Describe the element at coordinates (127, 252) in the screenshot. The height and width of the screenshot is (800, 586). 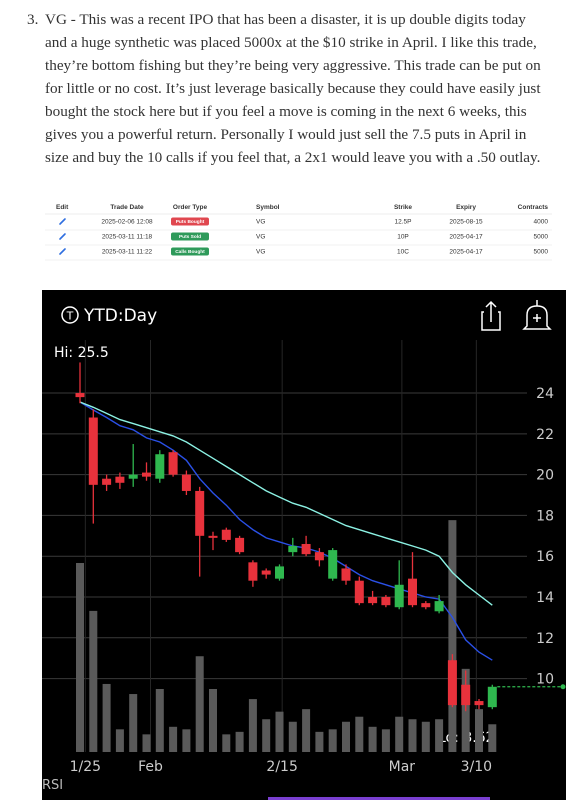
I see `table-cell: 2025-03-11 11:22` at that location.